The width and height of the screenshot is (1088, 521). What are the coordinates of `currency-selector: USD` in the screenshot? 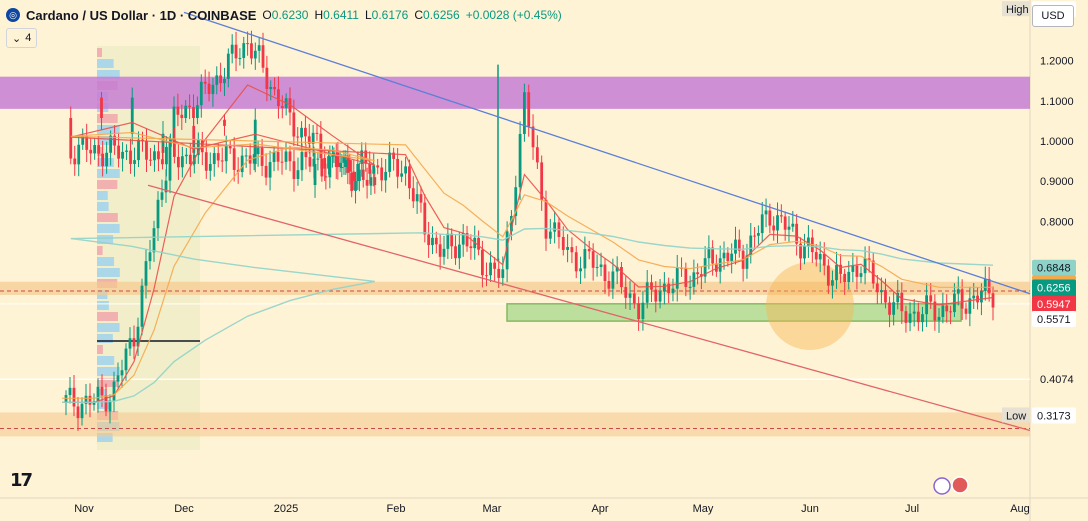 It's located at (1053, 16).